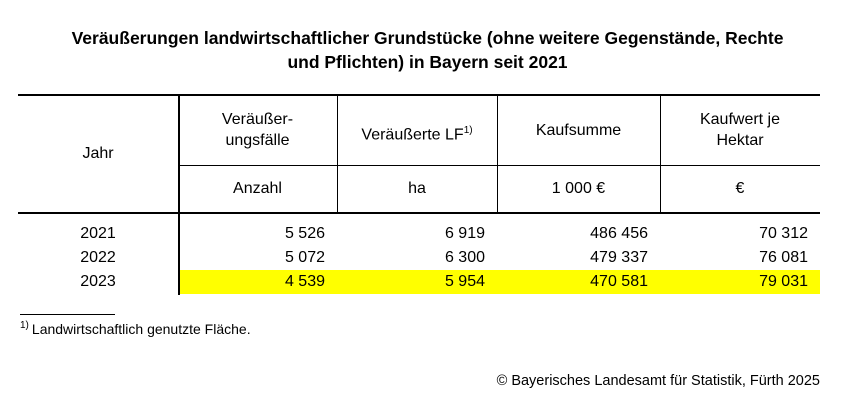  I want to click on header-text: Kaufwert je, so click(740, 119).